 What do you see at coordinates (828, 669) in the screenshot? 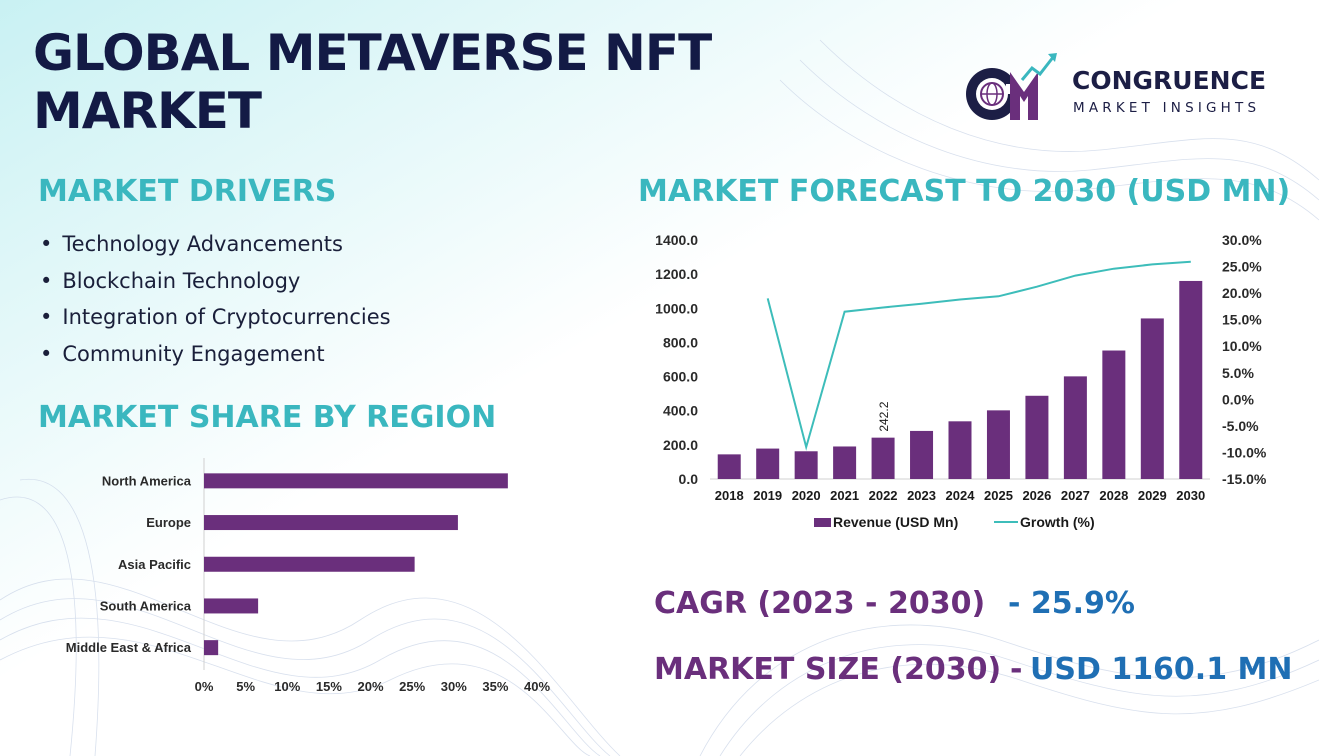
I see `market-size-label: MARKET SIZE (2030)` at bounding box center [828, 669].